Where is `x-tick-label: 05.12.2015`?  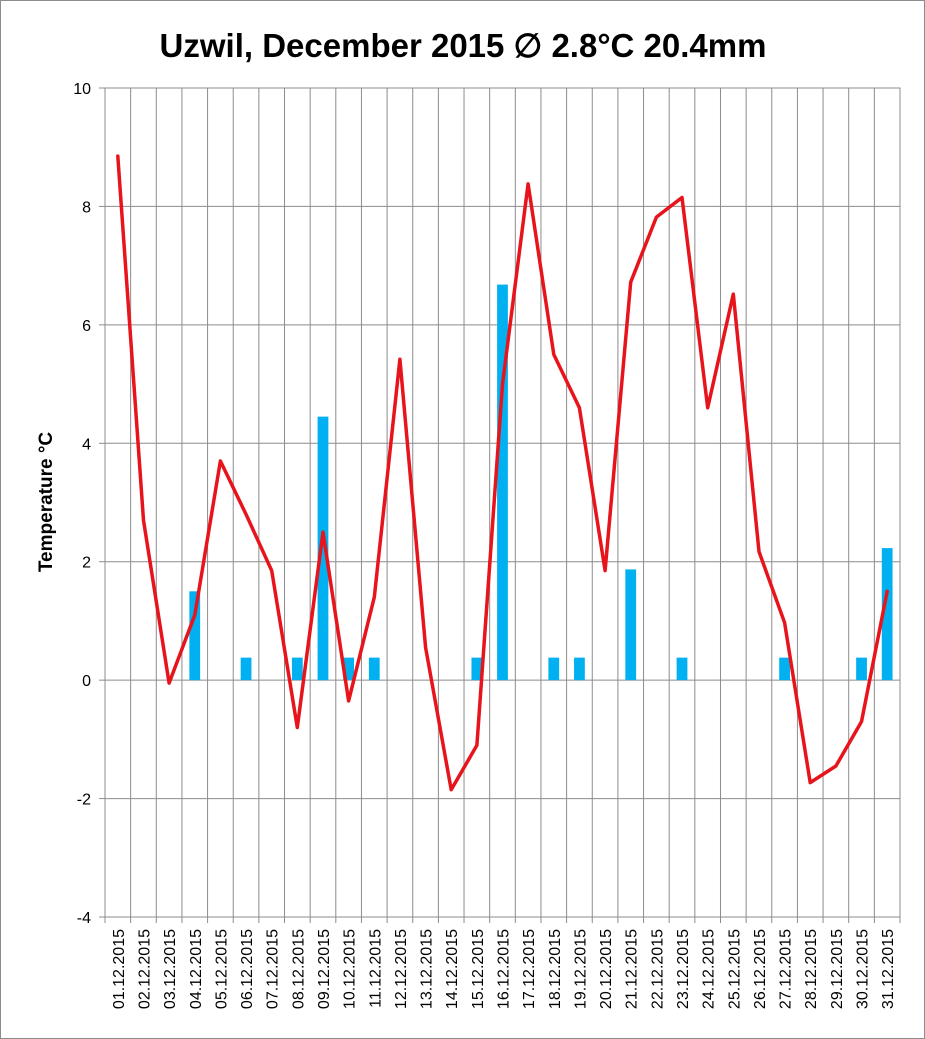
x-tick-label: 05.12.2015 is located at coordinates (221, 969).